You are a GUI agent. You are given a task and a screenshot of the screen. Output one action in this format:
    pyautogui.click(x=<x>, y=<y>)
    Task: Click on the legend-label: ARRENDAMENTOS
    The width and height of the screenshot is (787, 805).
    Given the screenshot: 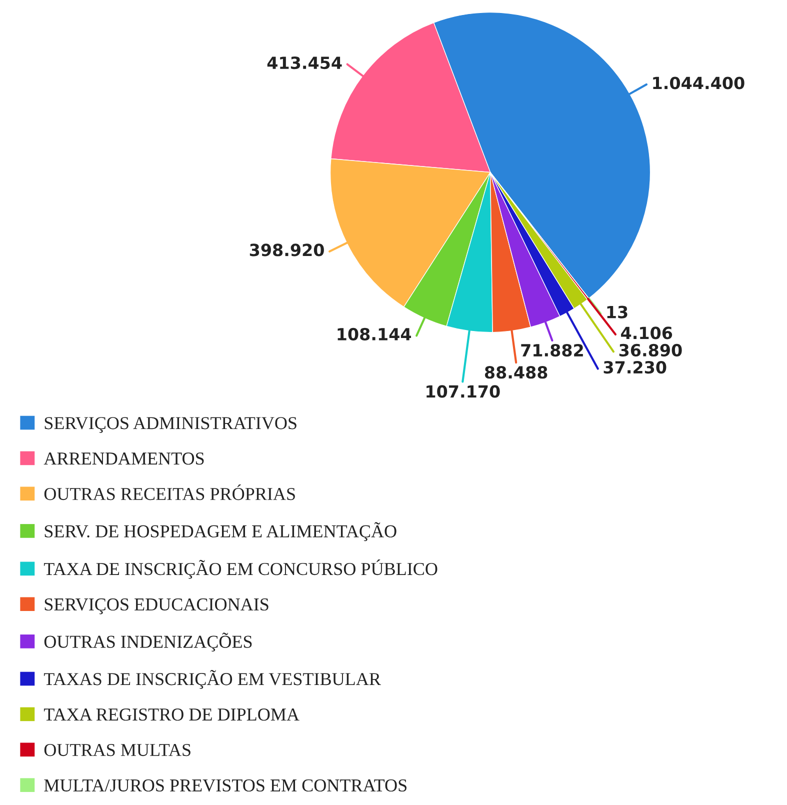 What is the action you would take?
    pyautogui.click(x=124, y=458)
    